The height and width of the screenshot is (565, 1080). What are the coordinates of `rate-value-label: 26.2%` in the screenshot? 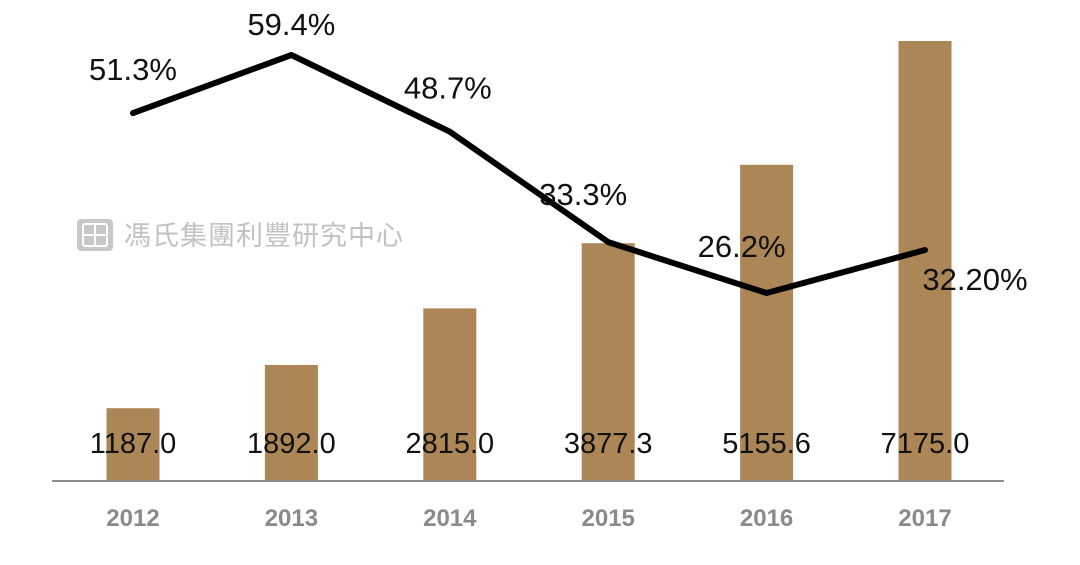 It's located at (742, 246).